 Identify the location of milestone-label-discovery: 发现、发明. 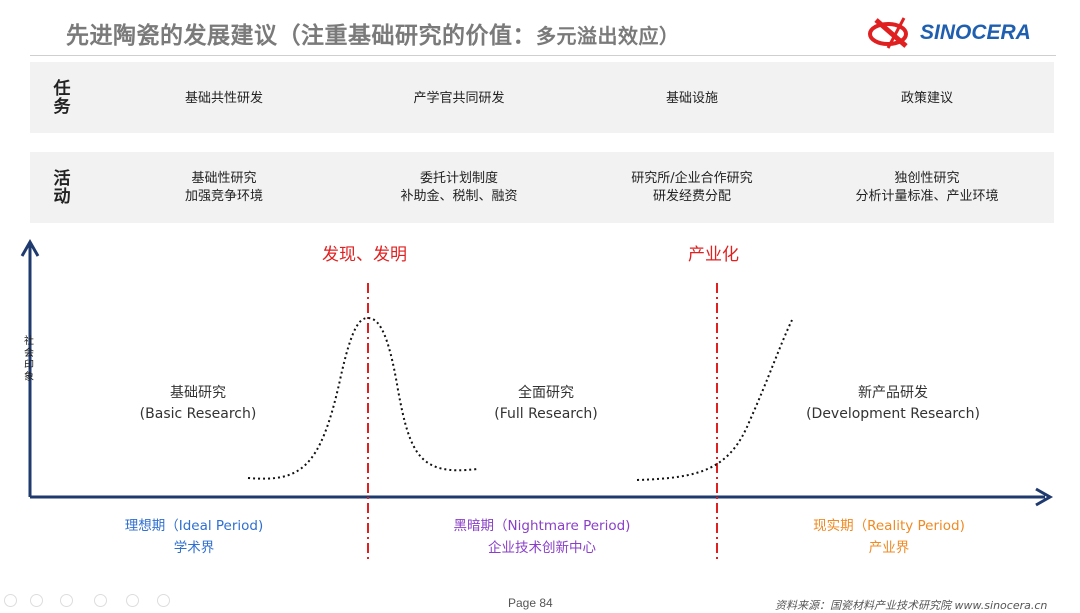
(364, 255).